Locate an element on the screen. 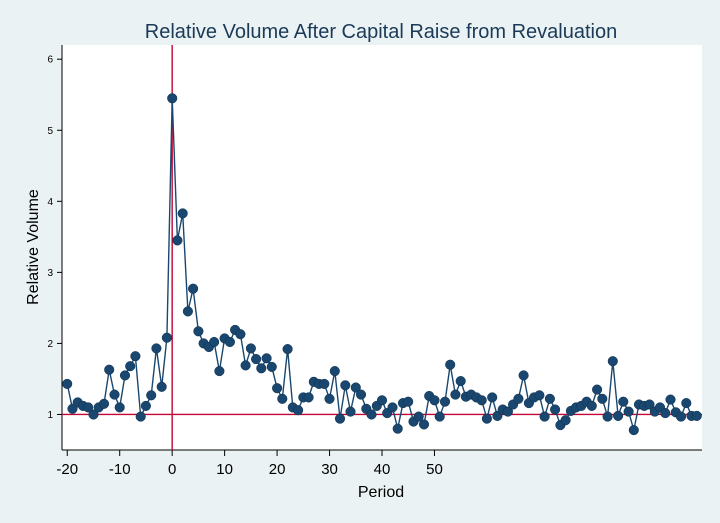  x-tick-label: 20 is located at coordinates (277, 469).